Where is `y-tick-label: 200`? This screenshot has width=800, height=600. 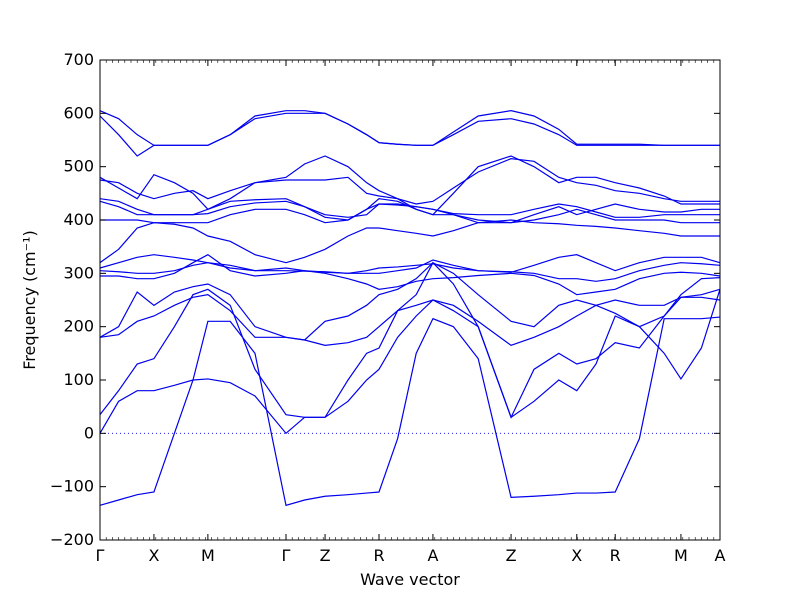
y-tick-label: 200 is located at coordinates (78, 326).